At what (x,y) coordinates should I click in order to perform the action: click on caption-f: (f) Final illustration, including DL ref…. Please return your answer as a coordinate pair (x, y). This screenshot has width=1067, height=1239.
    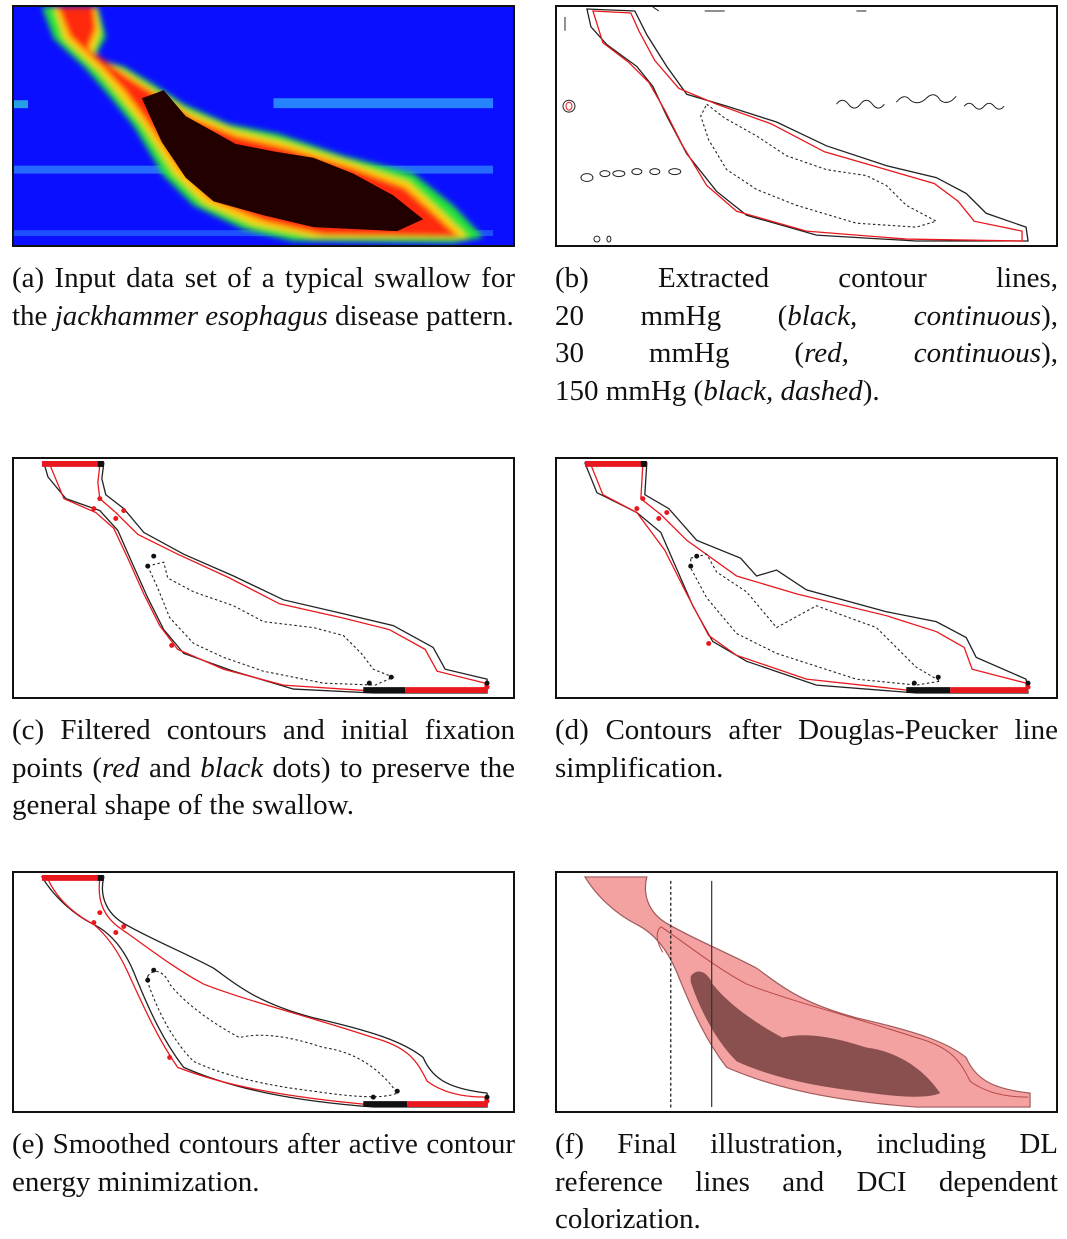
    Looking at the image, I should click on (806, 1182).